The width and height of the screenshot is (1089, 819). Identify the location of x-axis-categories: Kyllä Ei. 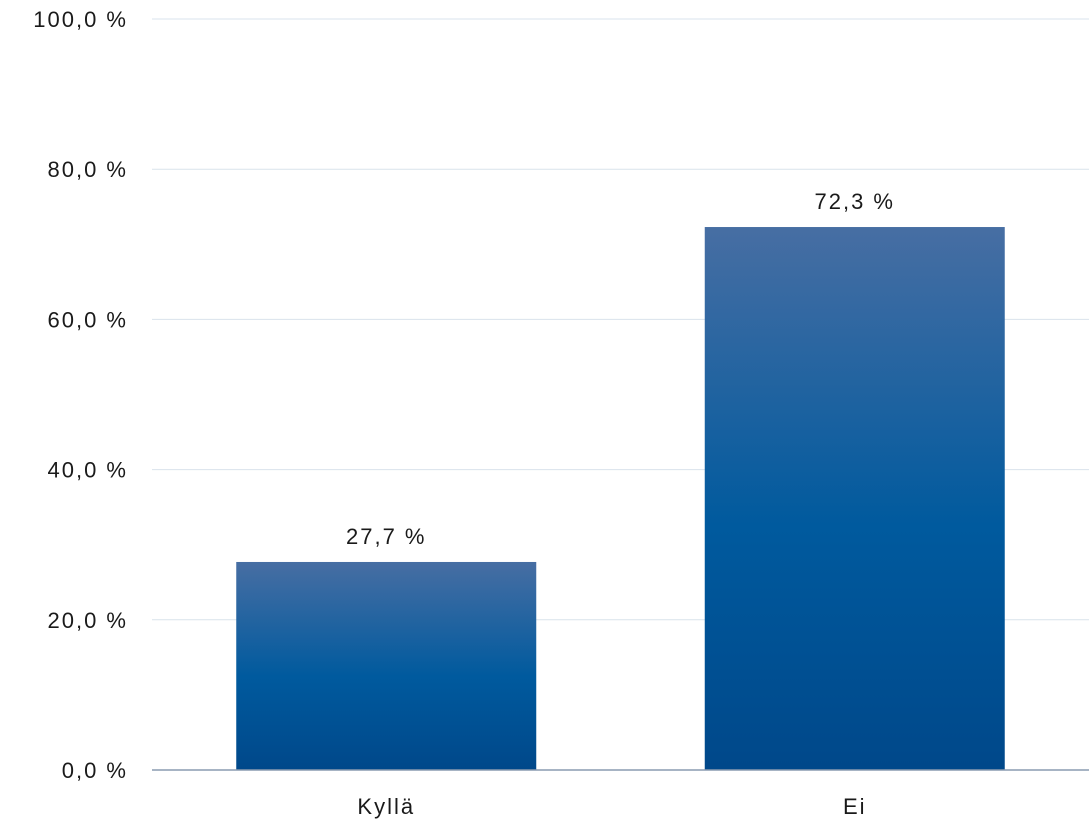
(612, 806).